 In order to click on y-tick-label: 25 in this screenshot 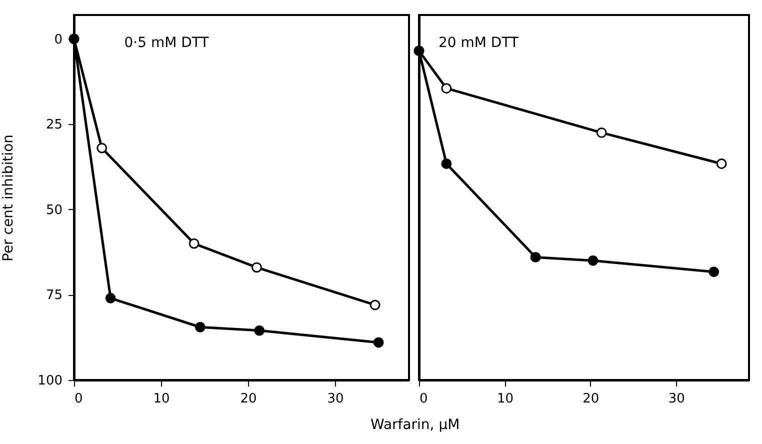, I will do `click(54, 125)`.